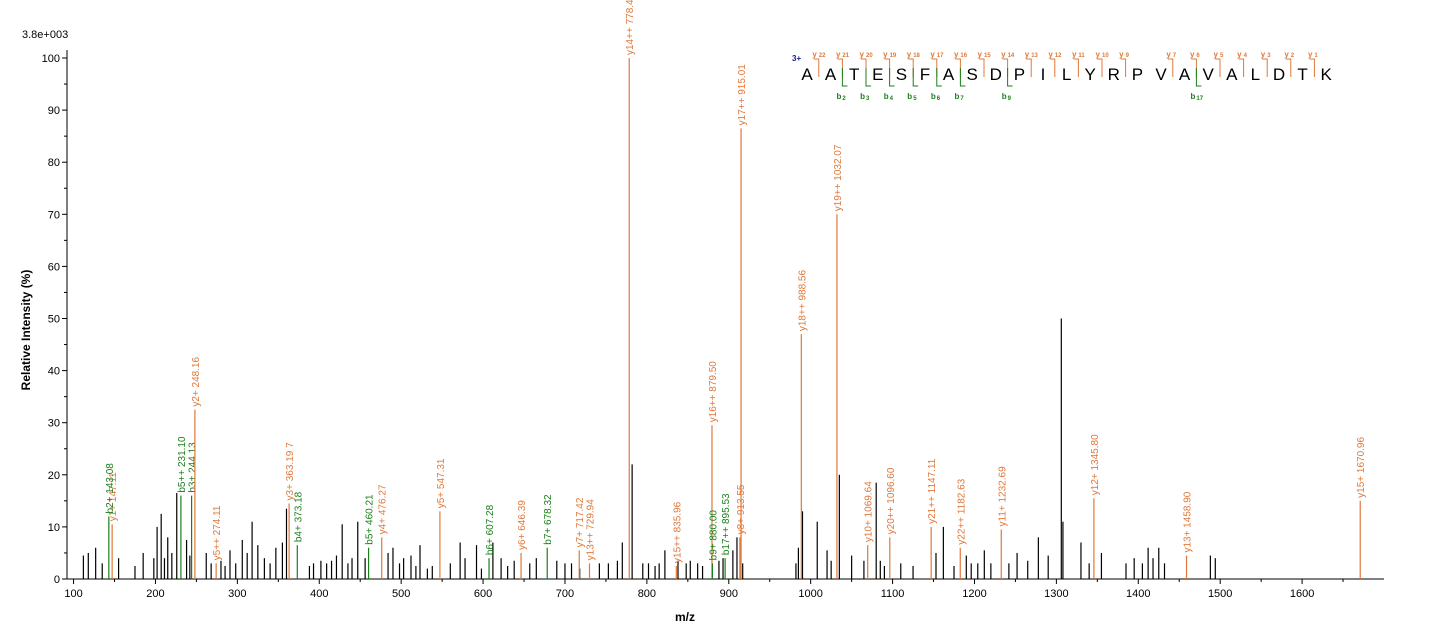 The height and width of the screenshot is (638, 1436). What do you see at coordinates (490, 529) in the screenshot?
I see `b-ion-label: b6+ 607.28` at bounding box center [490, 529].